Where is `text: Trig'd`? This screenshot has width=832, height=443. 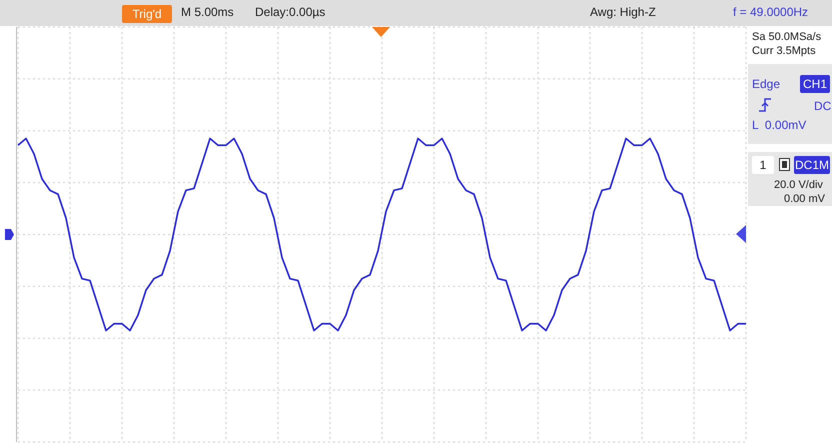 text: Trig'd is located at coordinates (147, 14).